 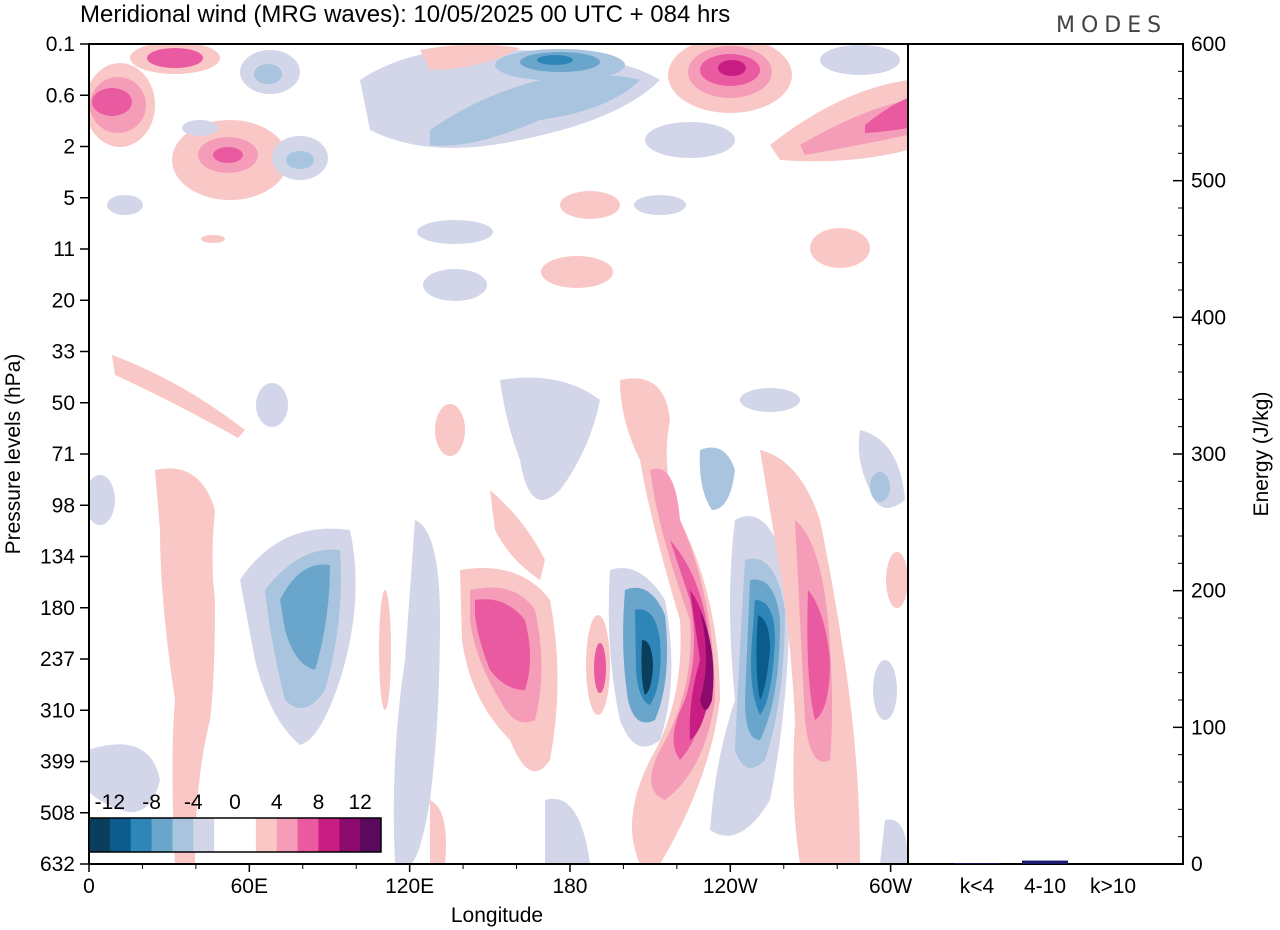 What do you see at coordinates (235, 802) in the screenshot?
I see `colorbar-label: 0` at bounding box center [235, 802].